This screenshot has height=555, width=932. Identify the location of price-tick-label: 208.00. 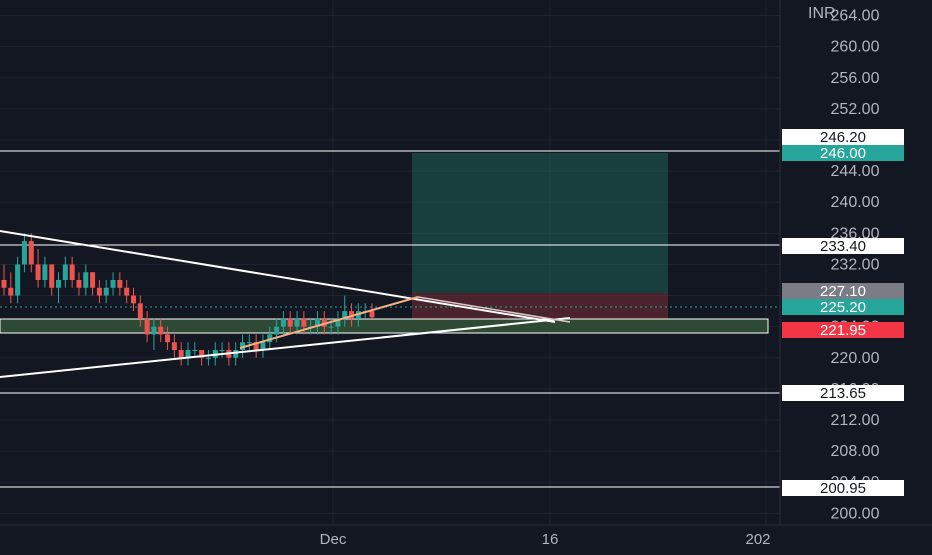
(855, 451).